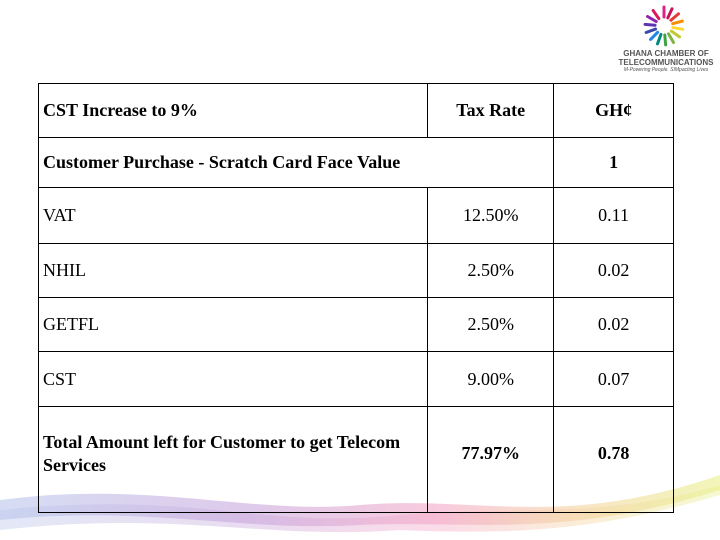 Image resolution: width=720 pixels, height=540 pixels. Describe the element at coordinates (491, 379) in the screenshot. I see `row-rate: 9.00%` at that location.